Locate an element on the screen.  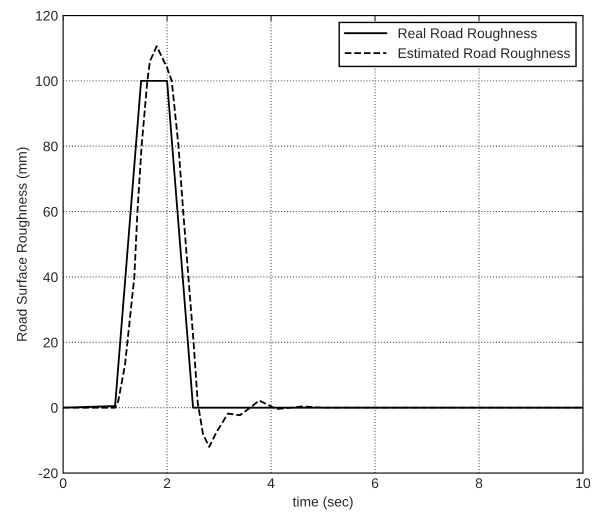
y-tick-label: 100 is located at coordinates (47, 81).